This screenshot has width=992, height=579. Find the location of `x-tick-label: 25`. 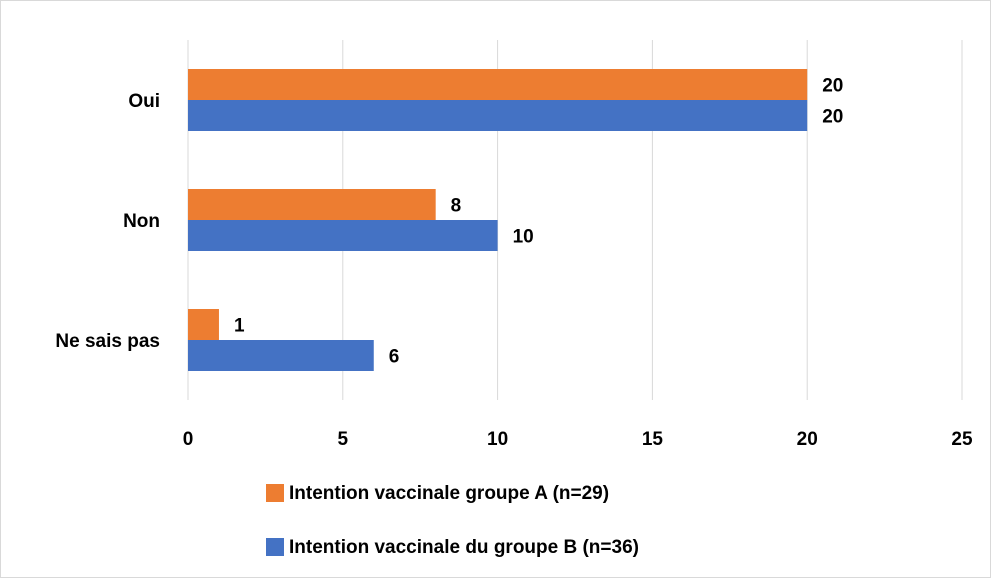

x-tick-label: 25 is located at coordinates (962, 439).